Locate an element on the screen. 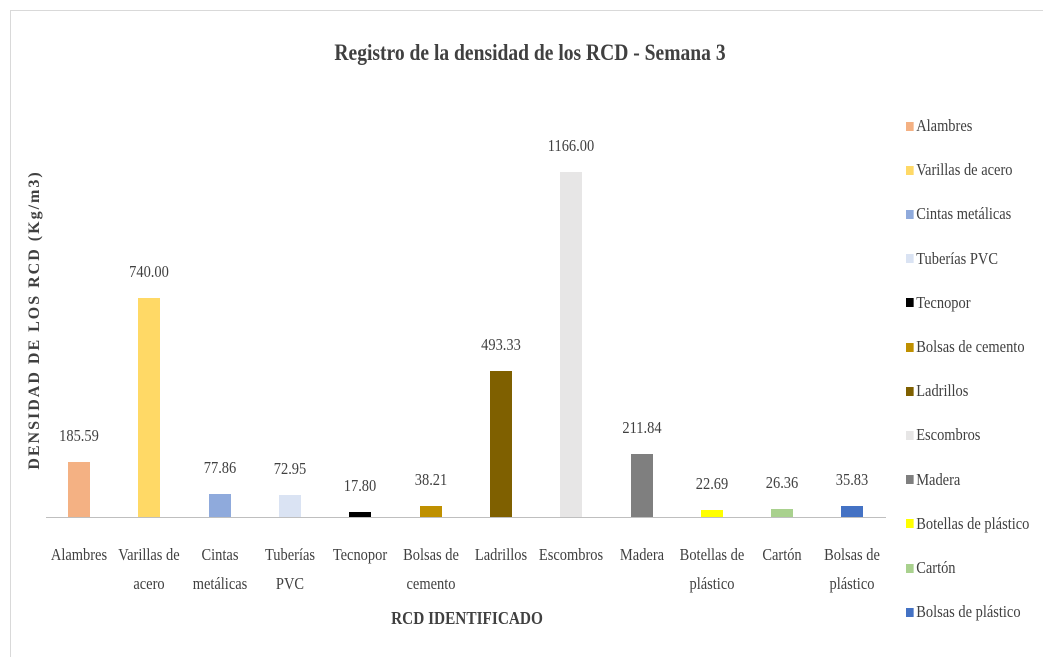  legend-label: Botellas de plástico is located at coordinates (973, 523).